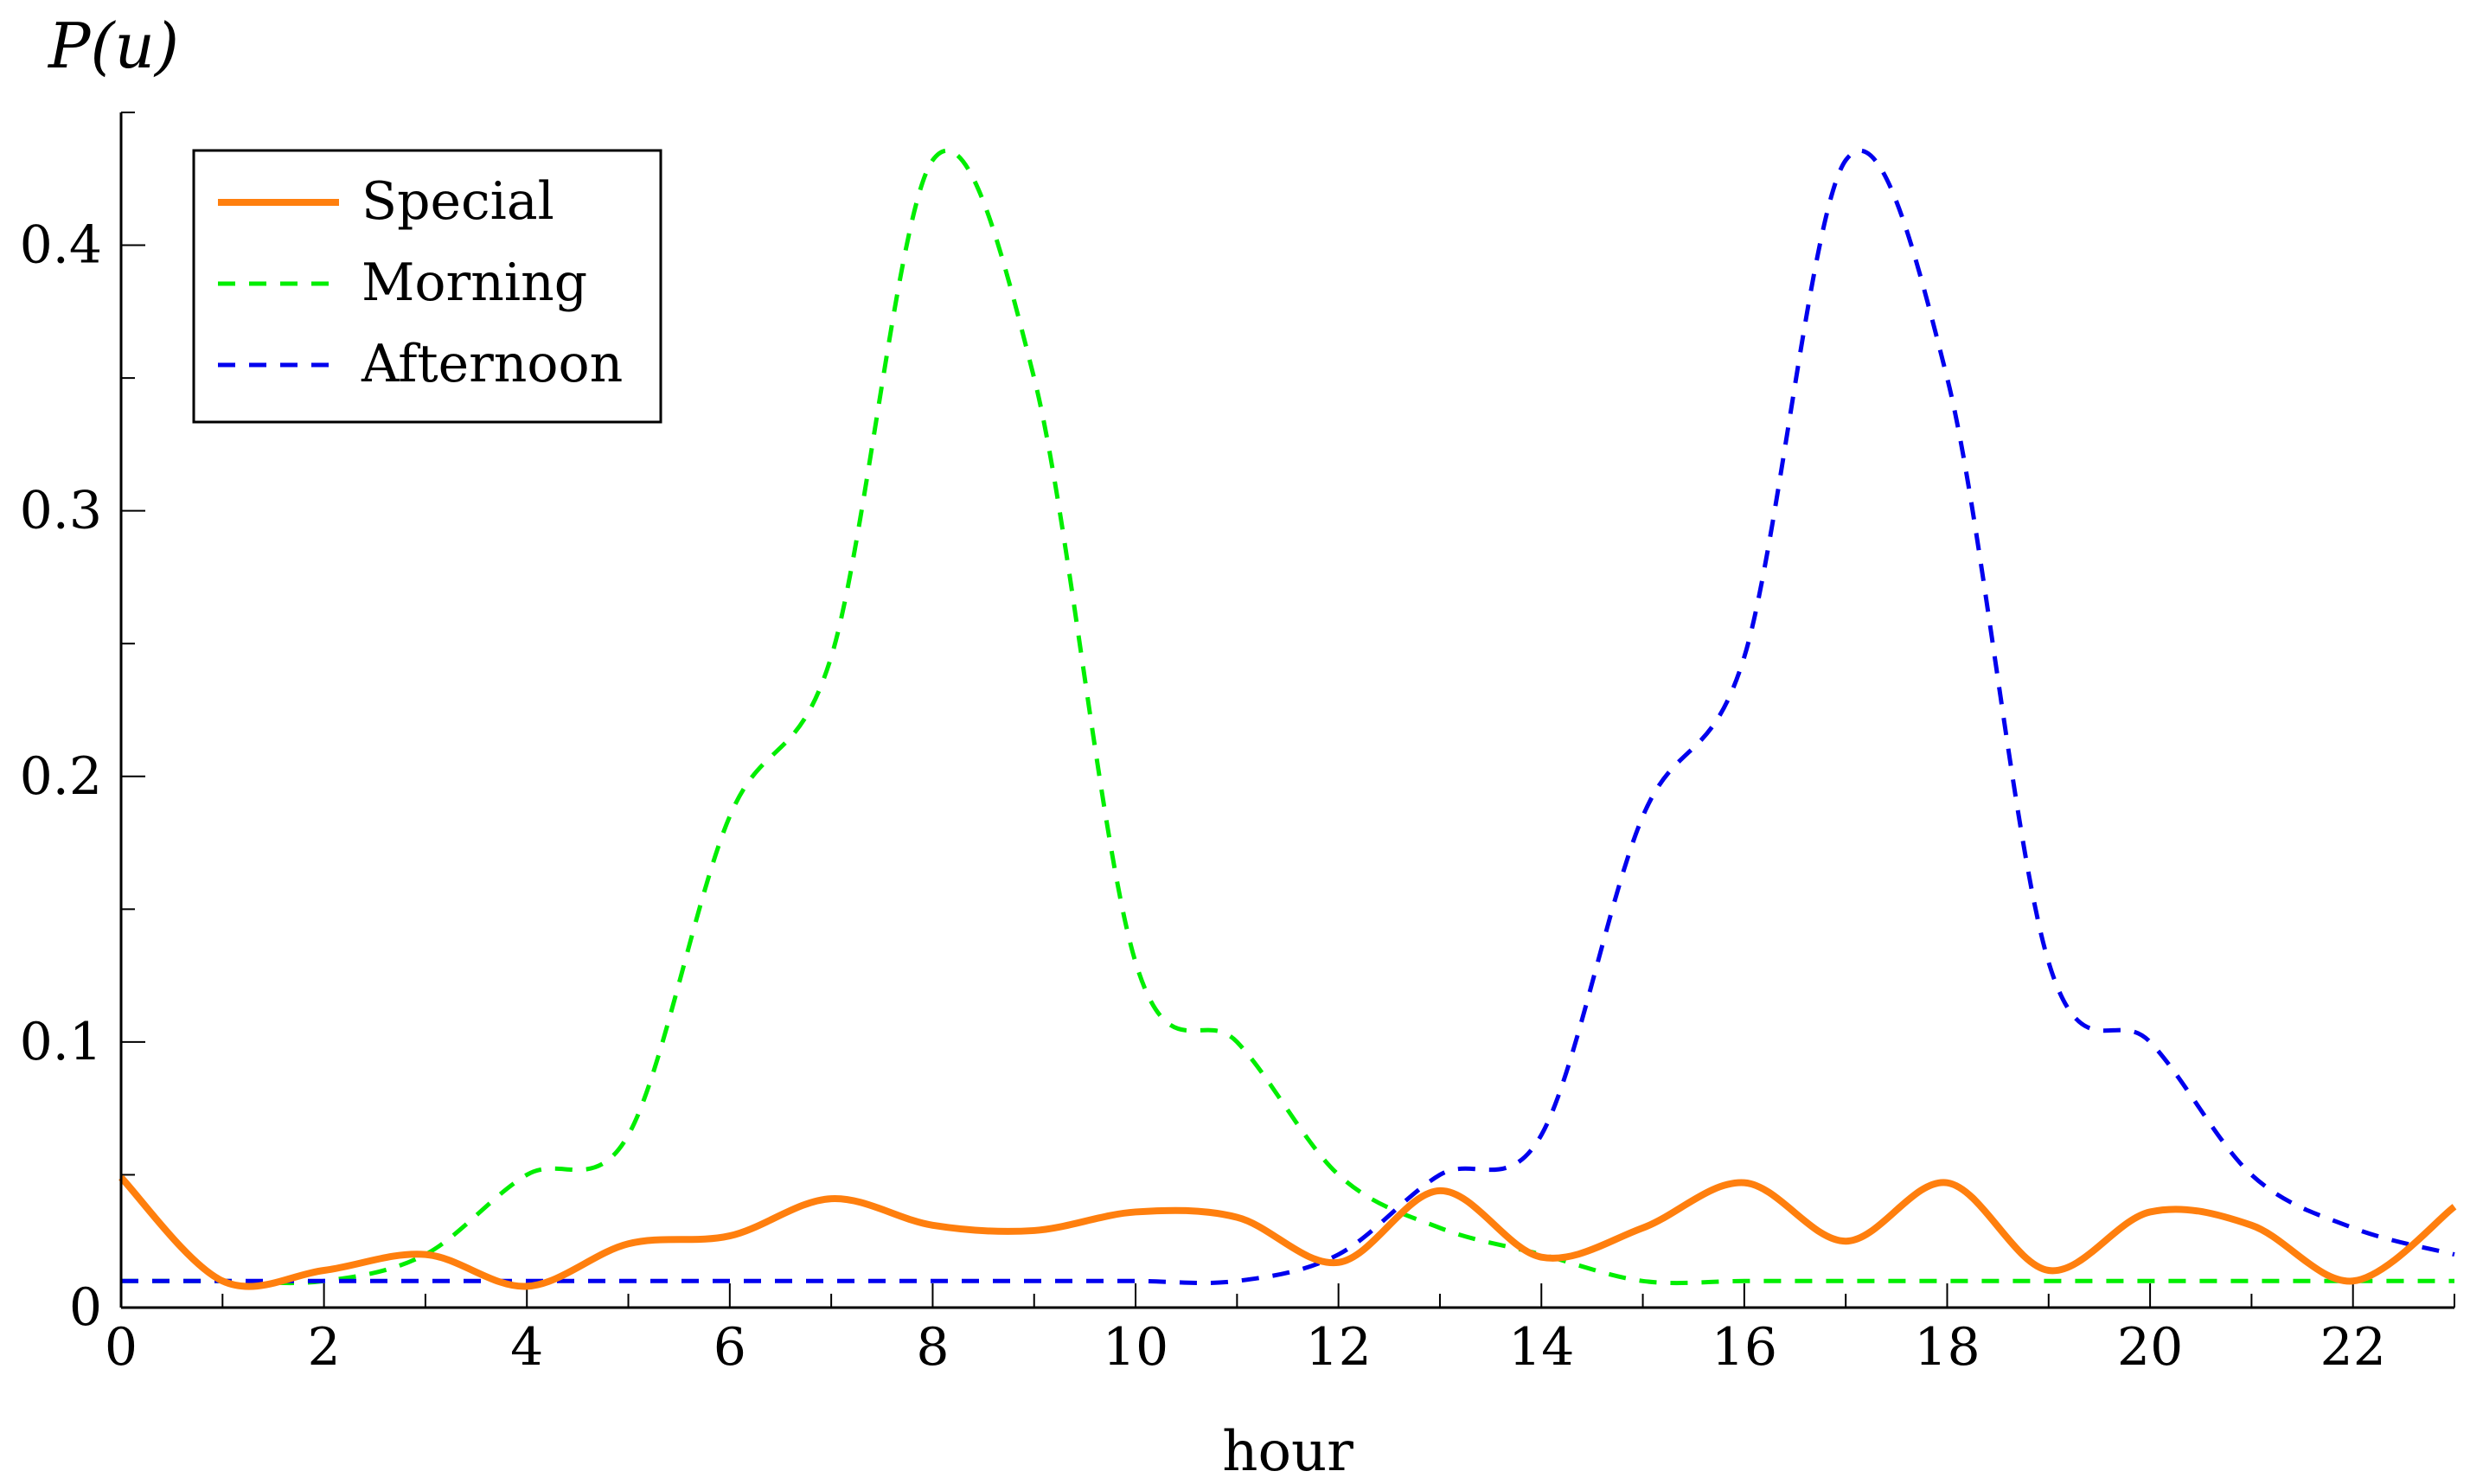 Image resolution: width=2470 pixels, height=1484 pixels. I want to click on y-tick-label: 0, so click(86, 1307).